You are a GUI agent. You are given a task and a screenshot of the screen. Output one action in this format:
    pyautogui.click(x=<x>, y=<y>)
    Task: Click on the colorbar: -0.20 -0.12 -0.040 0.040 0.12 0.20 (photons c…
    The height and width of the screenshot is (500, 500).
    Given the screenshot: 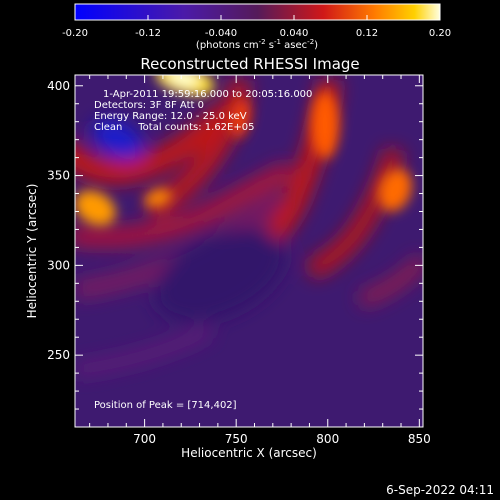 What is the action you would take?
    pyautogui.click(x=256, y=27)
    